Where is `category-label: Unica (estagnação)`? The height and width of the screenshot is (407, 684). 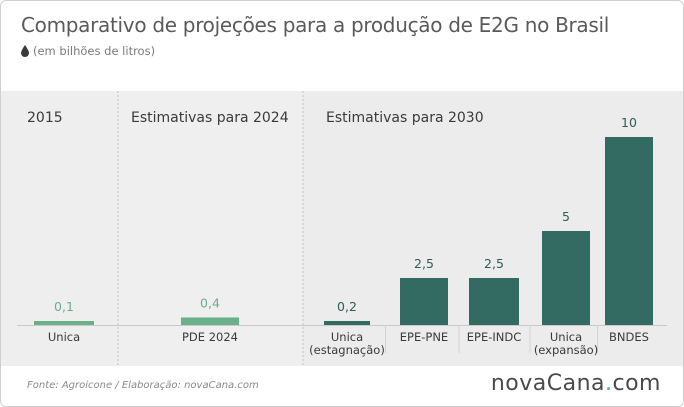
category-label: Unica (estagnação) is located at coordinates (347, 343).